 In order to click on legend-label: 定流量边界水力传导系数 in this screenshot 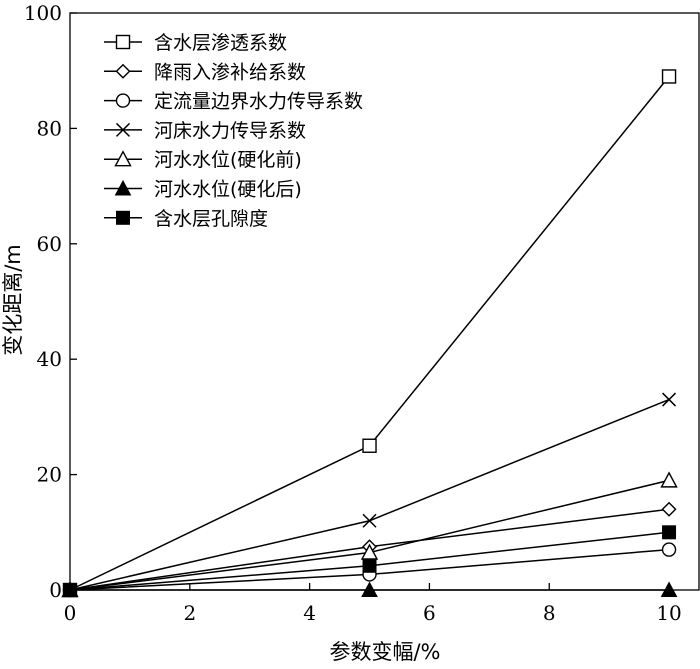, I will do `click(258, 102)`.